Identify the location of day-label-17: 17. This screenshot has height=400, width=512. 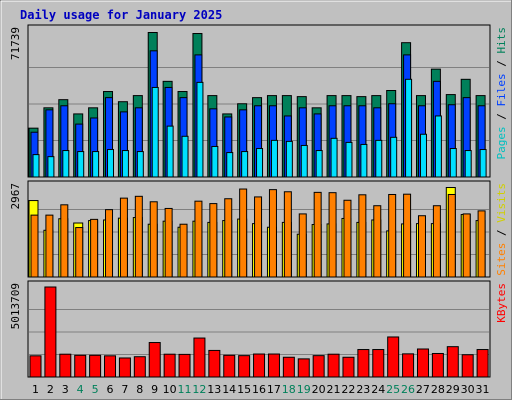
(274, 389).